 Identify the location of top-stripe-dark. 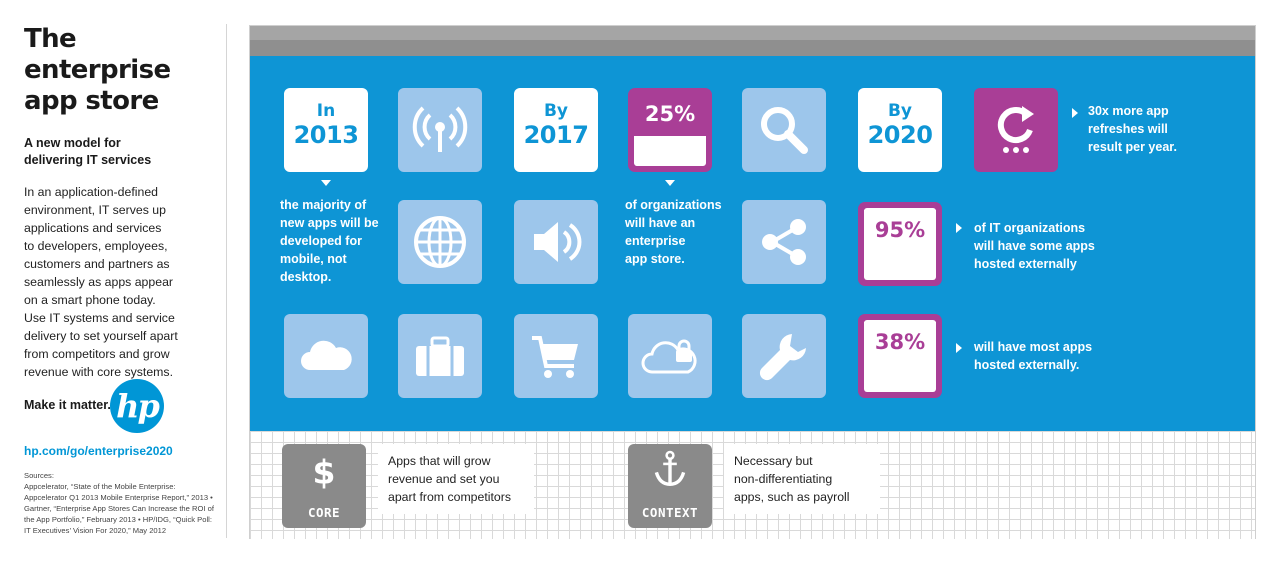
(752, 48).